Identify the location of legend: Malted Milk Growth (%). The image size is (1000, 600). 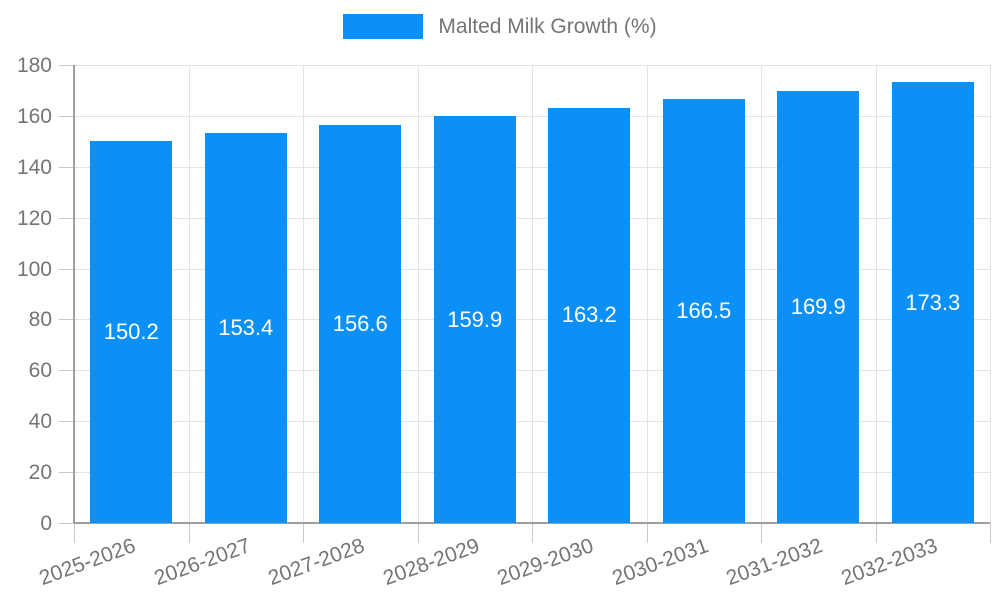
(500, 27).